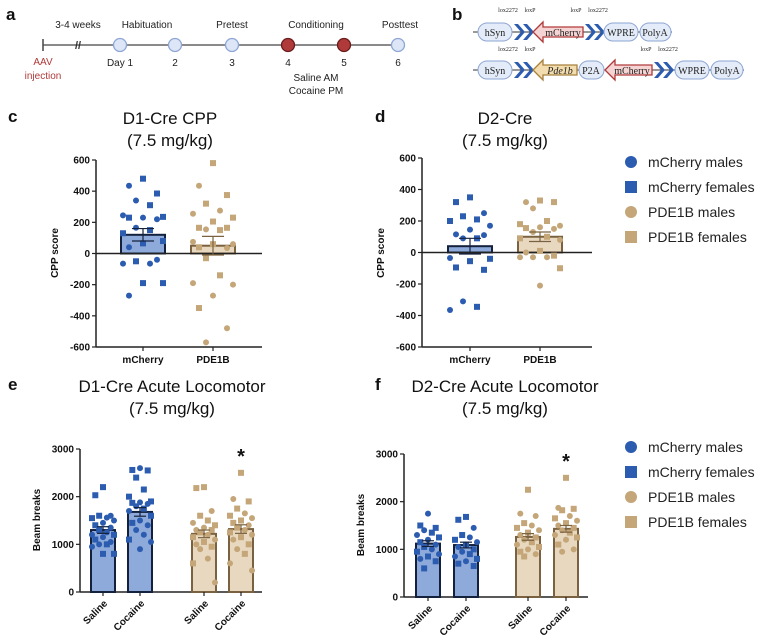 The image size is (780, 644). Describe the element at coordinates (407, 190) in the screenshot. I see `y-tick-label: 400` at that location.